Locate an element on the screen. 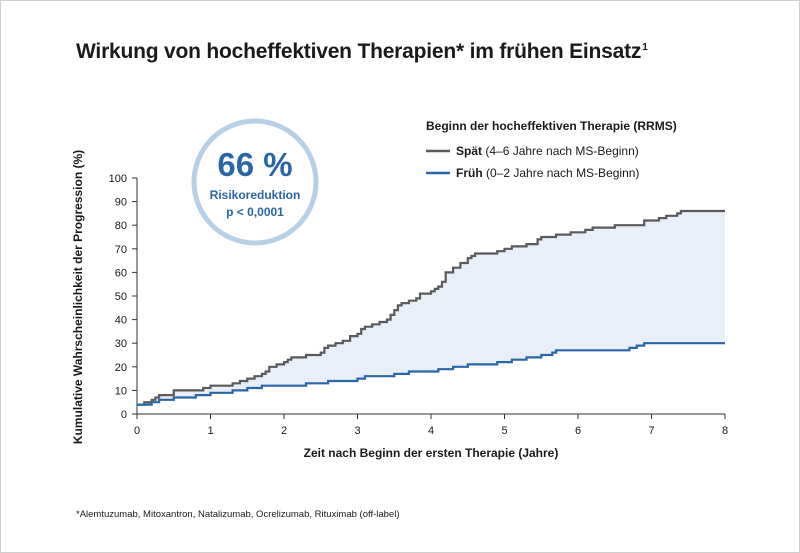 The height and width of the screenshot is (553, 800). legend-item-early: Früh (0–2 Jahre nach MS-Beginn) is located at coordinates (547, 173).